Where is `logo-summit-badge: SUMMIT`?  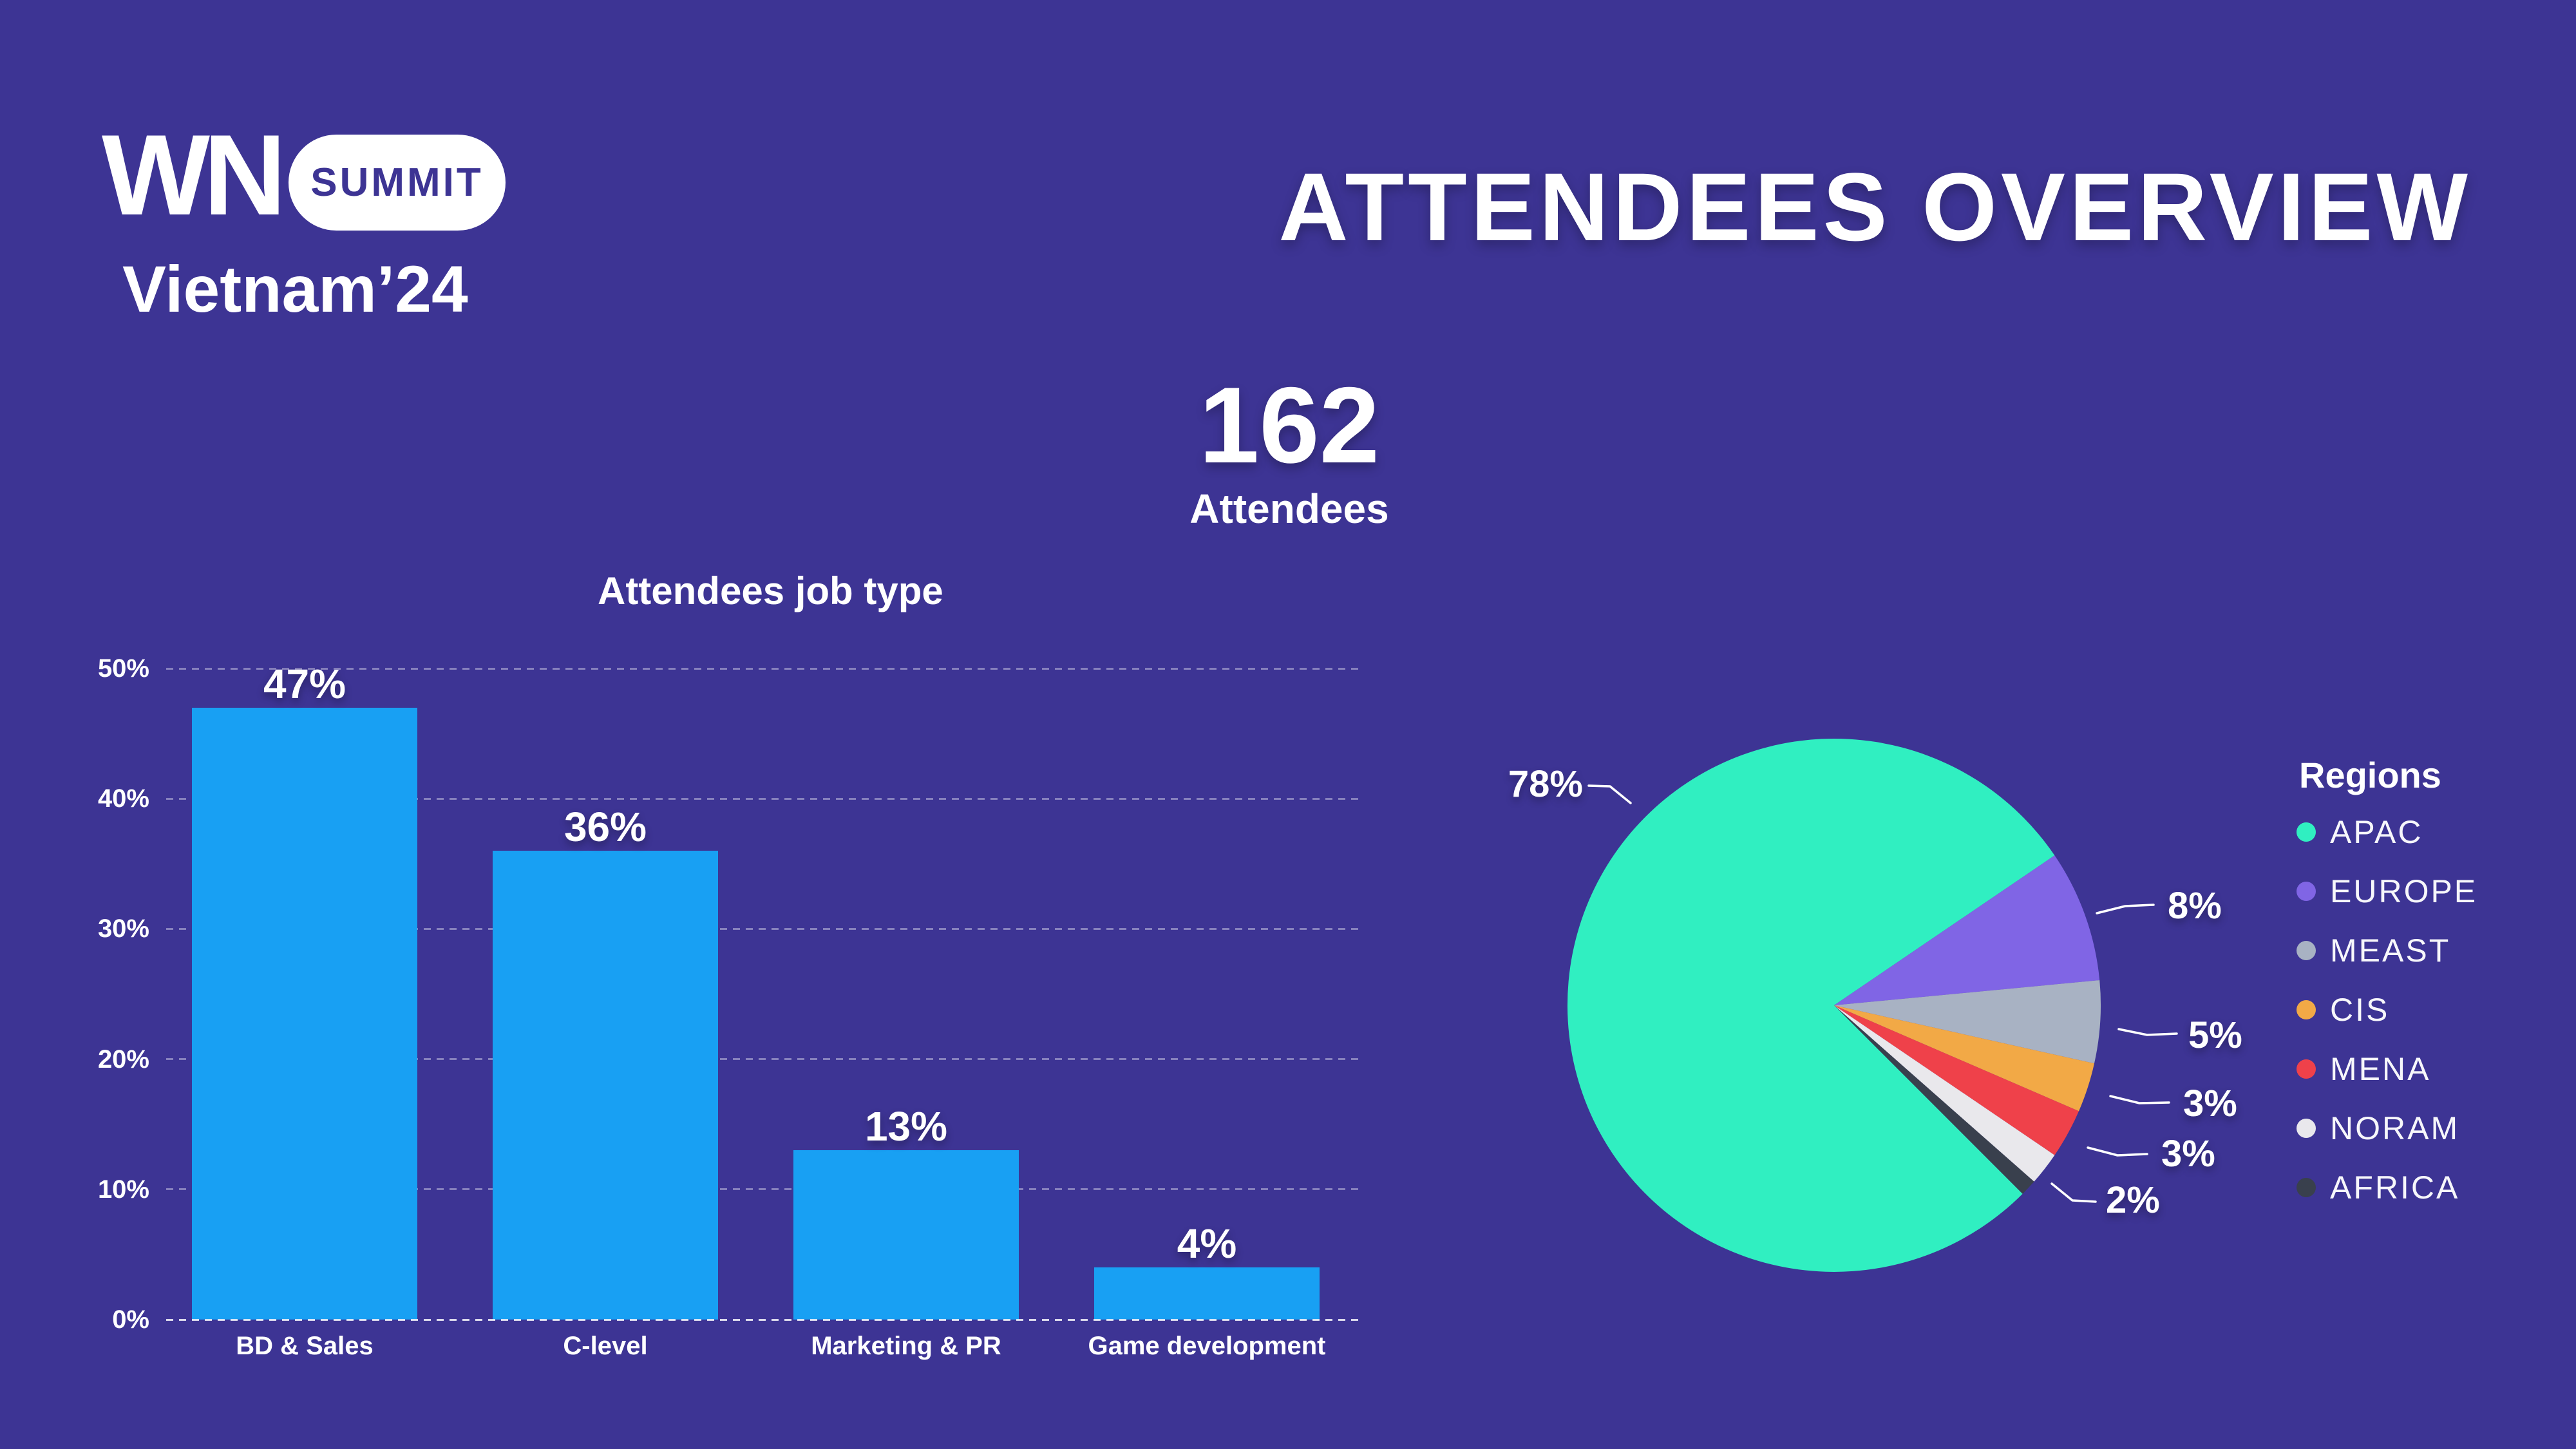 logo-summit-badge: SUMMIT is located at coordinates (398, 183).